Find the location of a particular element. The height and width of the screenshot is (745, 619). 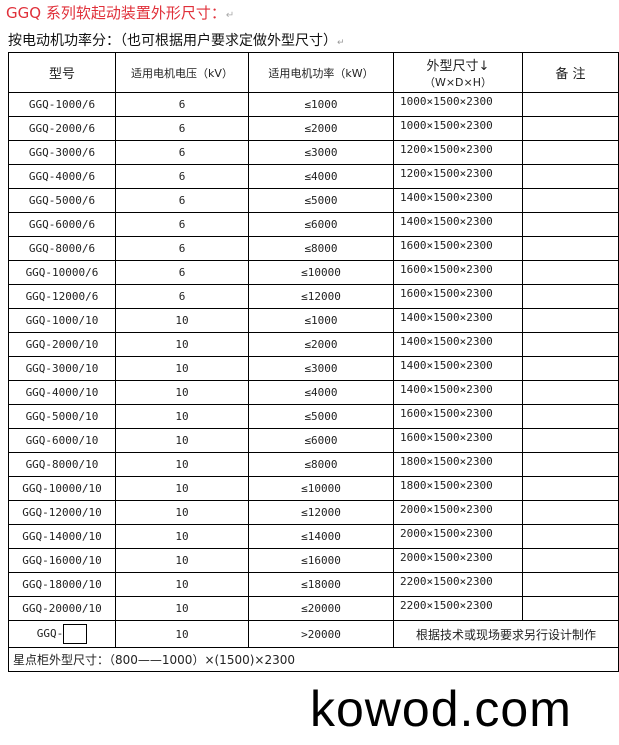

table-row: GGQ-18000/10 10 ≤18000 2200×1500×2300 is located at coordinates (313, 584).